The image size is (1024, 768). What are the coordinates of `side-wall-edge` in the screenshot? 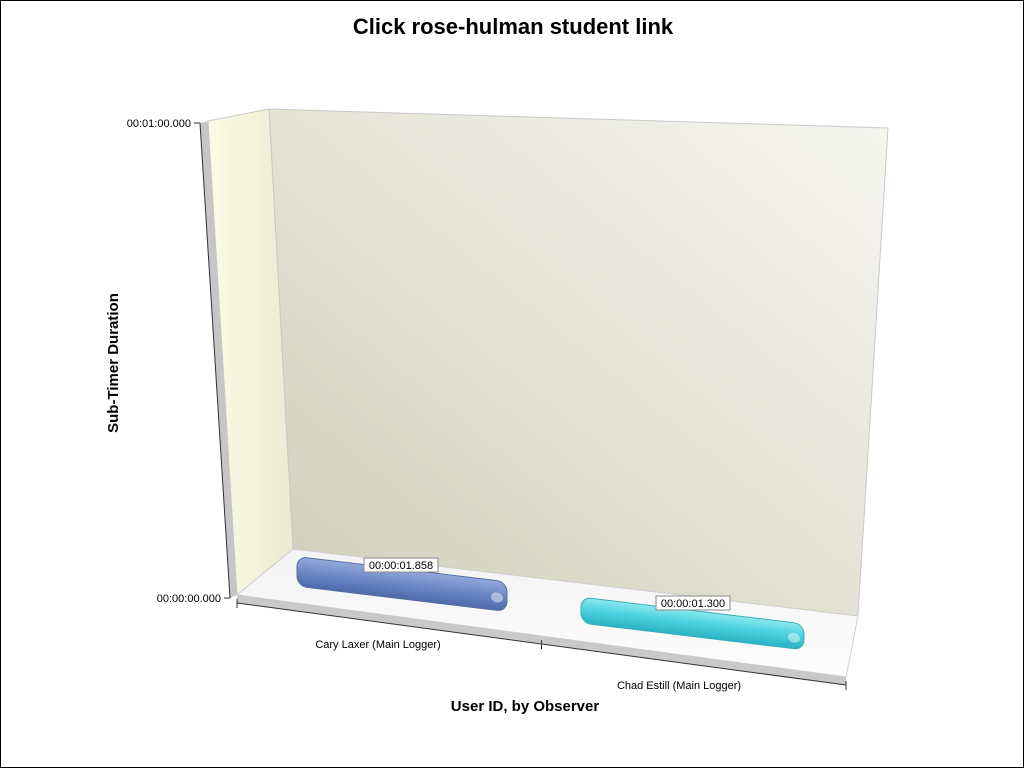 It's located at (218, 359).